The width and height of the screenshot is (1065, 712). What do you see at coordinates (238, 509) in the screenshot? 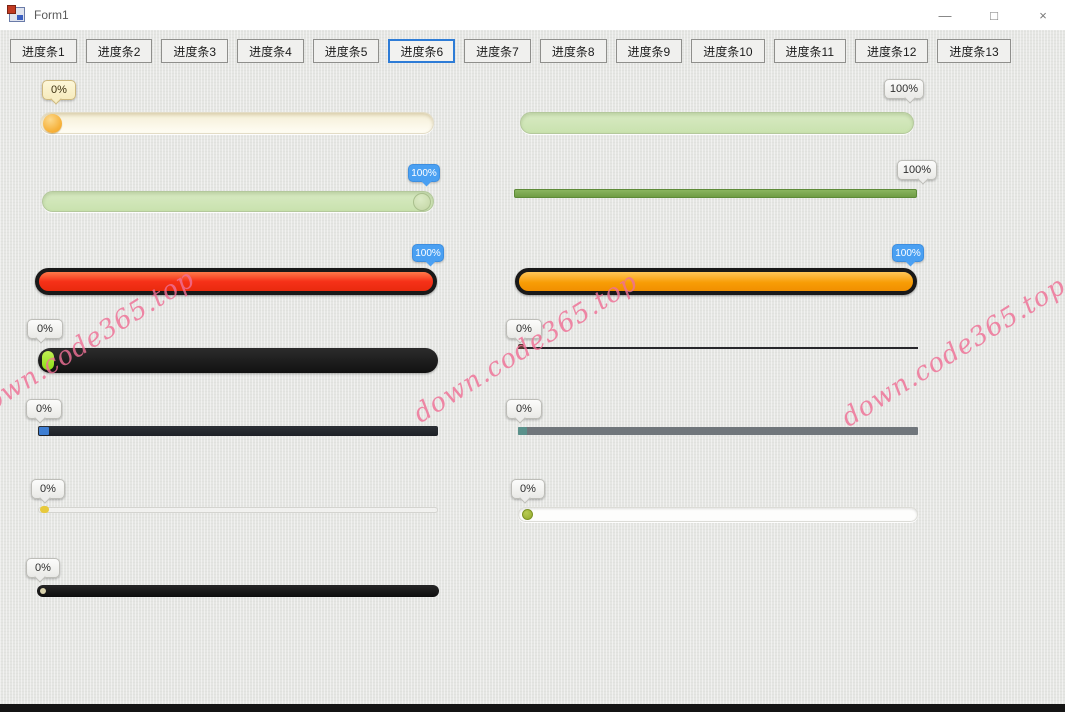
I see `thin-slider-track` at bounding box center [238, 509].